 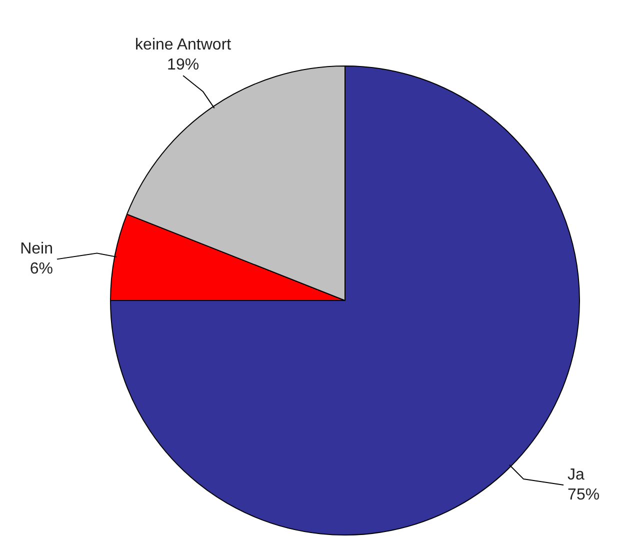 What do you see at coordinates (36, 249) in the screenshot?
I see `slice-label: Nein` at bounding box center [36, 249].